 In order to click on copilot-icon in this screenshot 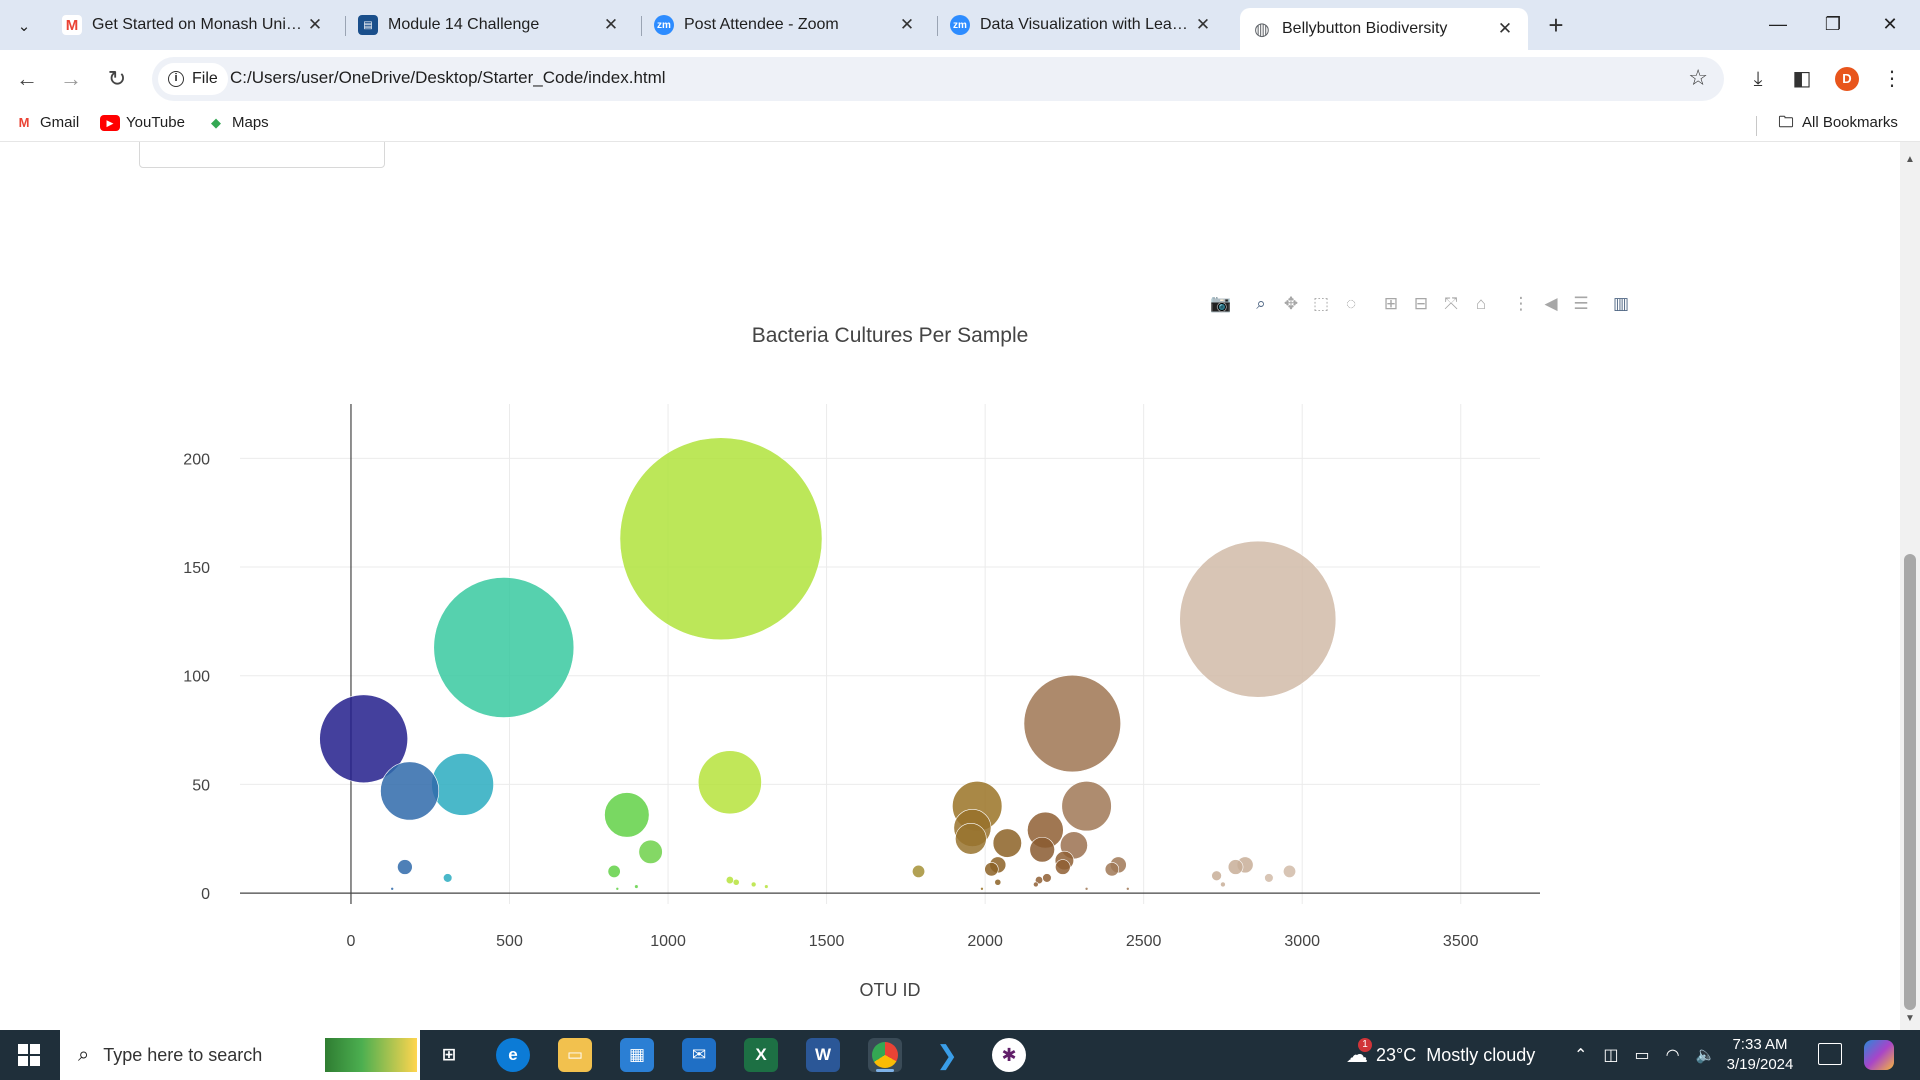, I will do `click(1879, 1055)`.